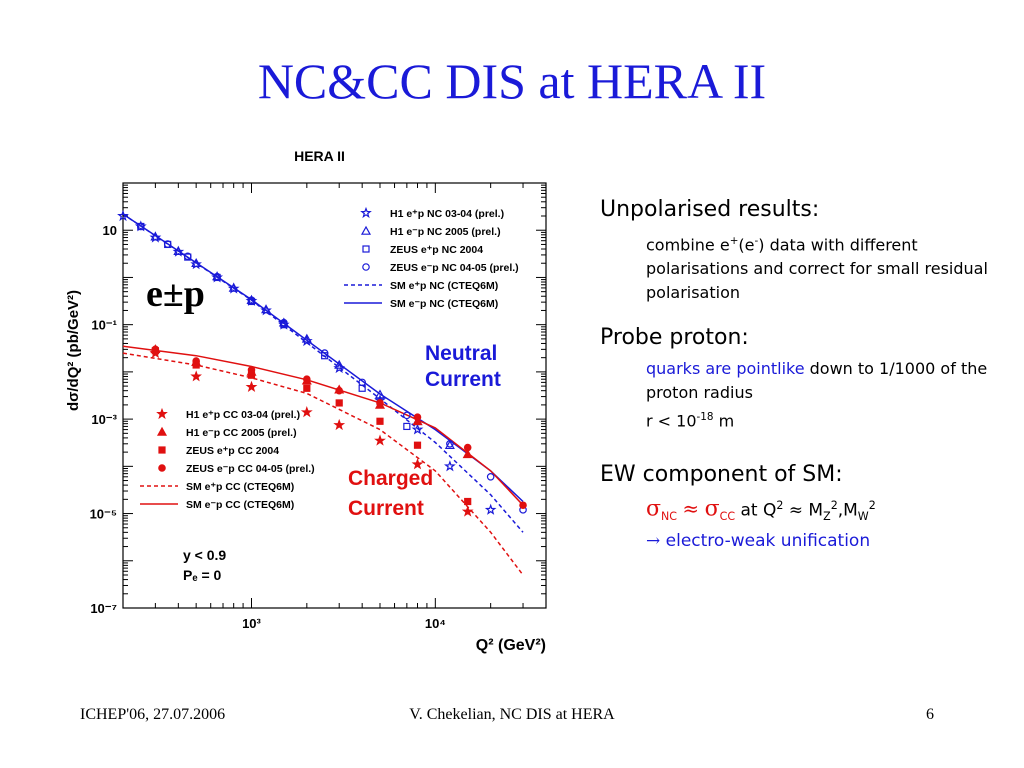 The height and width of the screenshot is (768, 1024). Describe the element at coordinates (721, 474) in the screenshot. I see `bullet-ew-component: EW component of SM:` at that location.